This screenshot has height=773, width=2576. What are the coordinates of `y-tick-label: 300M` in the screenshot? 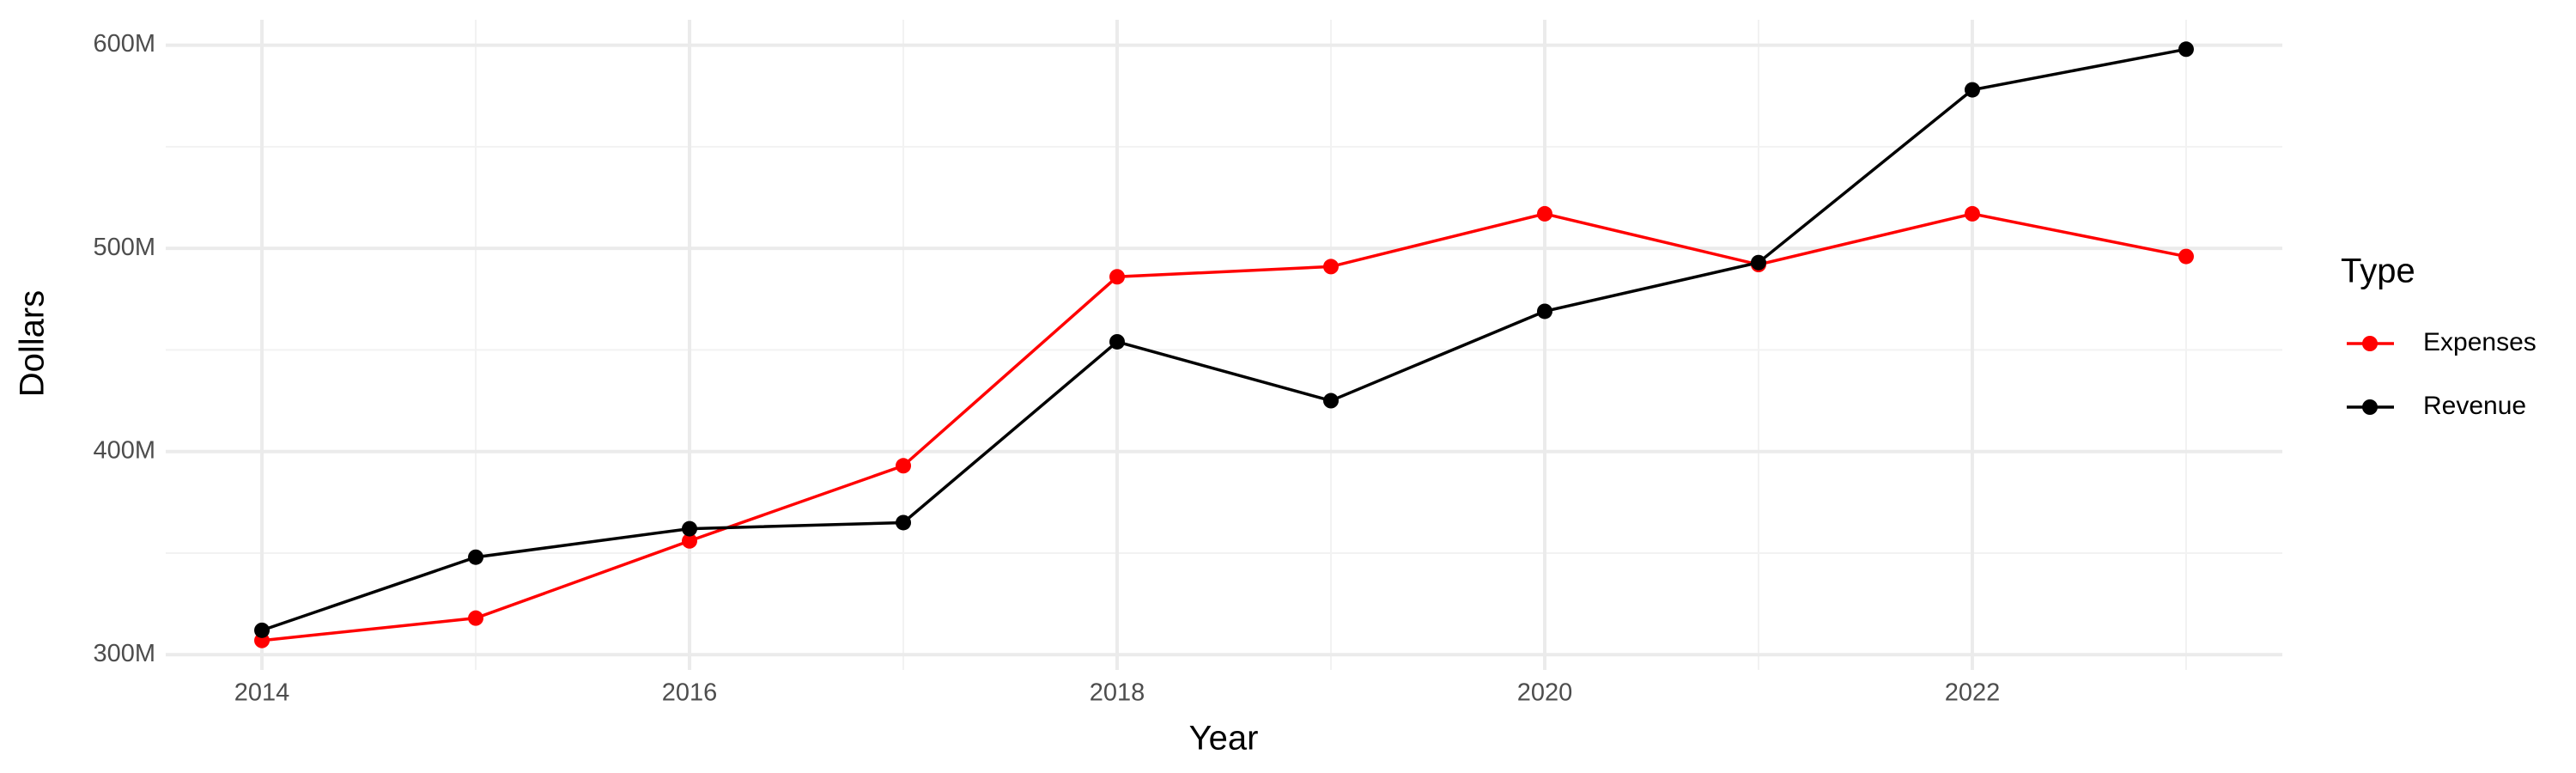 It's located at (124, 653).